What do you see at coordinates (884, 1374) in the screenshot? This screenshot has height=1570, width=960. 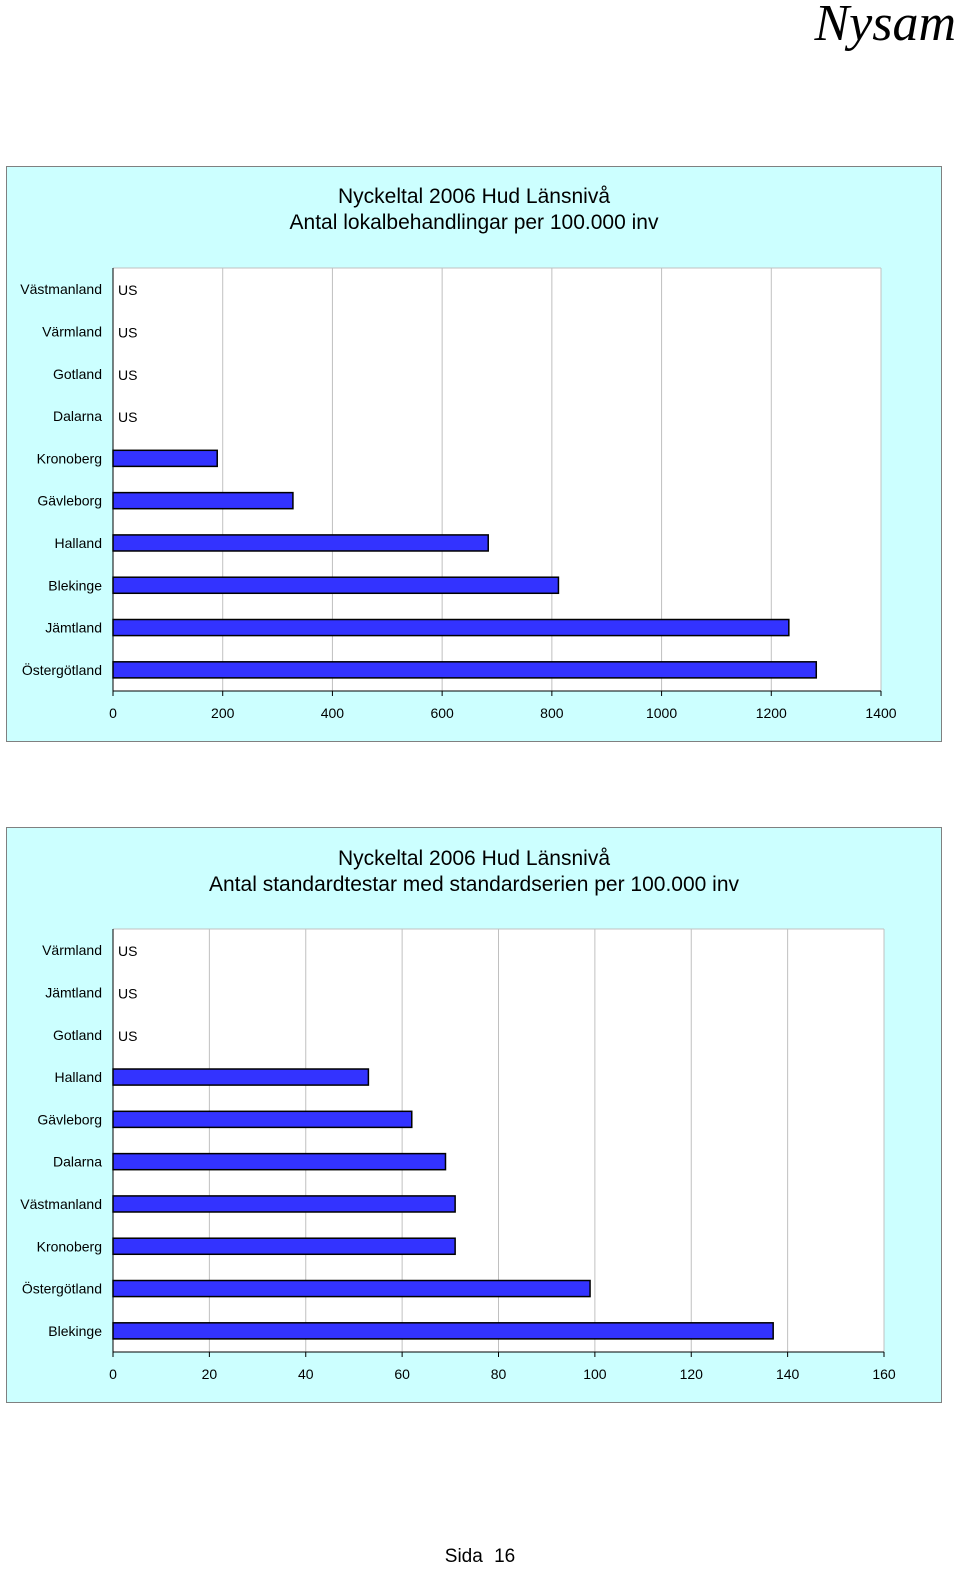 I see `x-tick-label: 160` at bounding box center [884, 1374].